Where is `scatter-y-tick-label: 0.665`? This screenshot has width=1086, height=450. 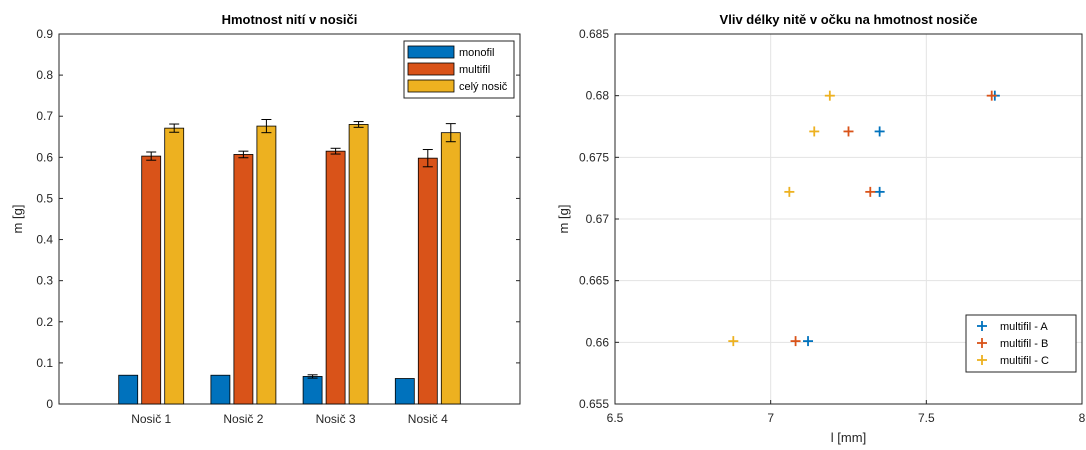 scatter-y-tick-label: 0.665 is located at coordinates (594, 281).